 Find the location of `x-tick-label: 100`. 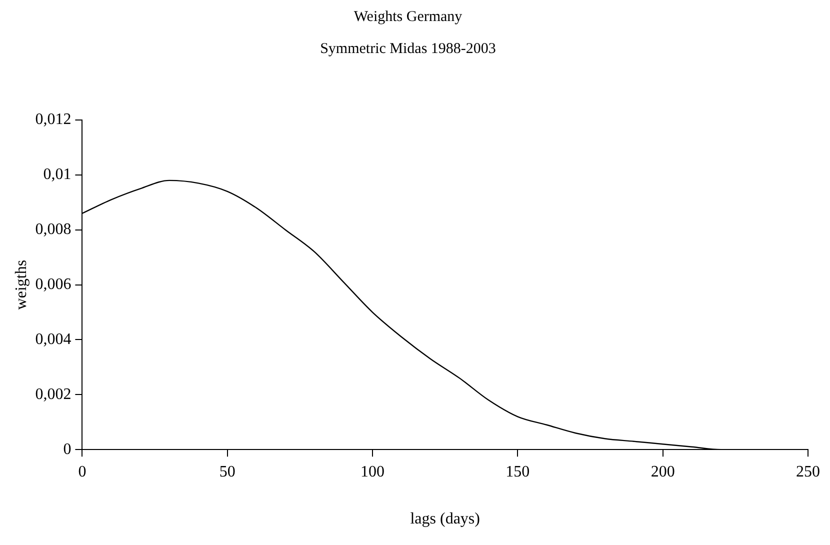

x-tick-label: 100 is located at coordinates (372, 471).